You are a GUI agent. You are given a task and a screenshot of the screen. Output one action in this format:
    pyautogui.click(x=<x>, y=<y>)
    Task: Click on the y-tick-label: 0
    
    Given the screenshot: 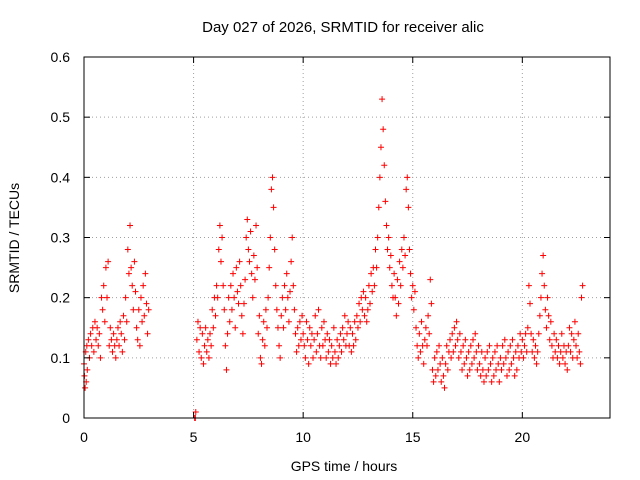 What is the action you would take?
    pyautogui.click(x=66, y=418)
    